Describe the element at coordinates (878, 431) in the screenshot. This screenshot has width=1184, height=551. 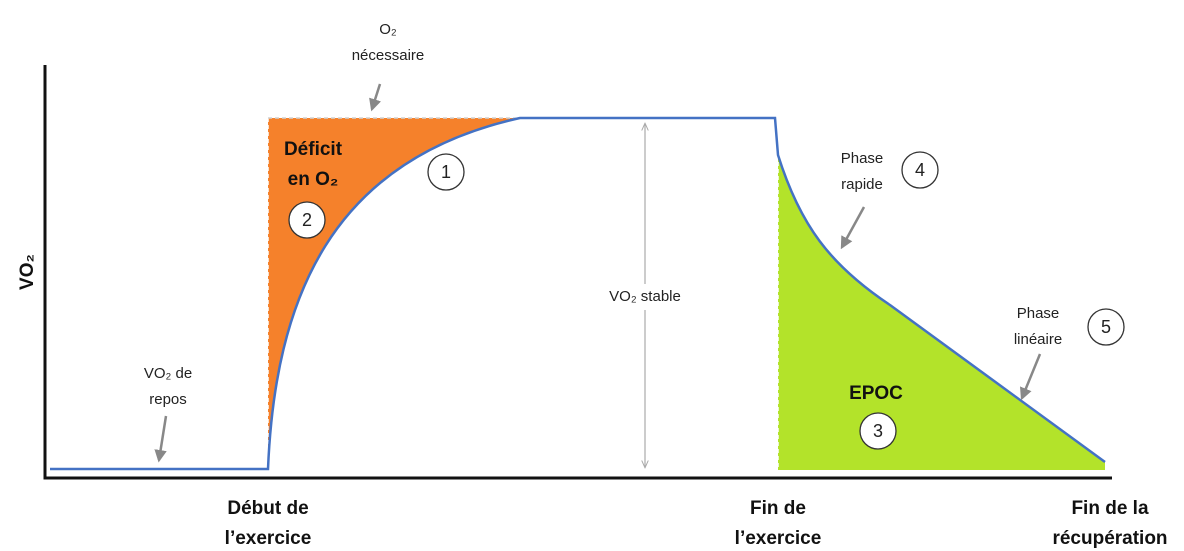
I see `marker: 3` at that location.